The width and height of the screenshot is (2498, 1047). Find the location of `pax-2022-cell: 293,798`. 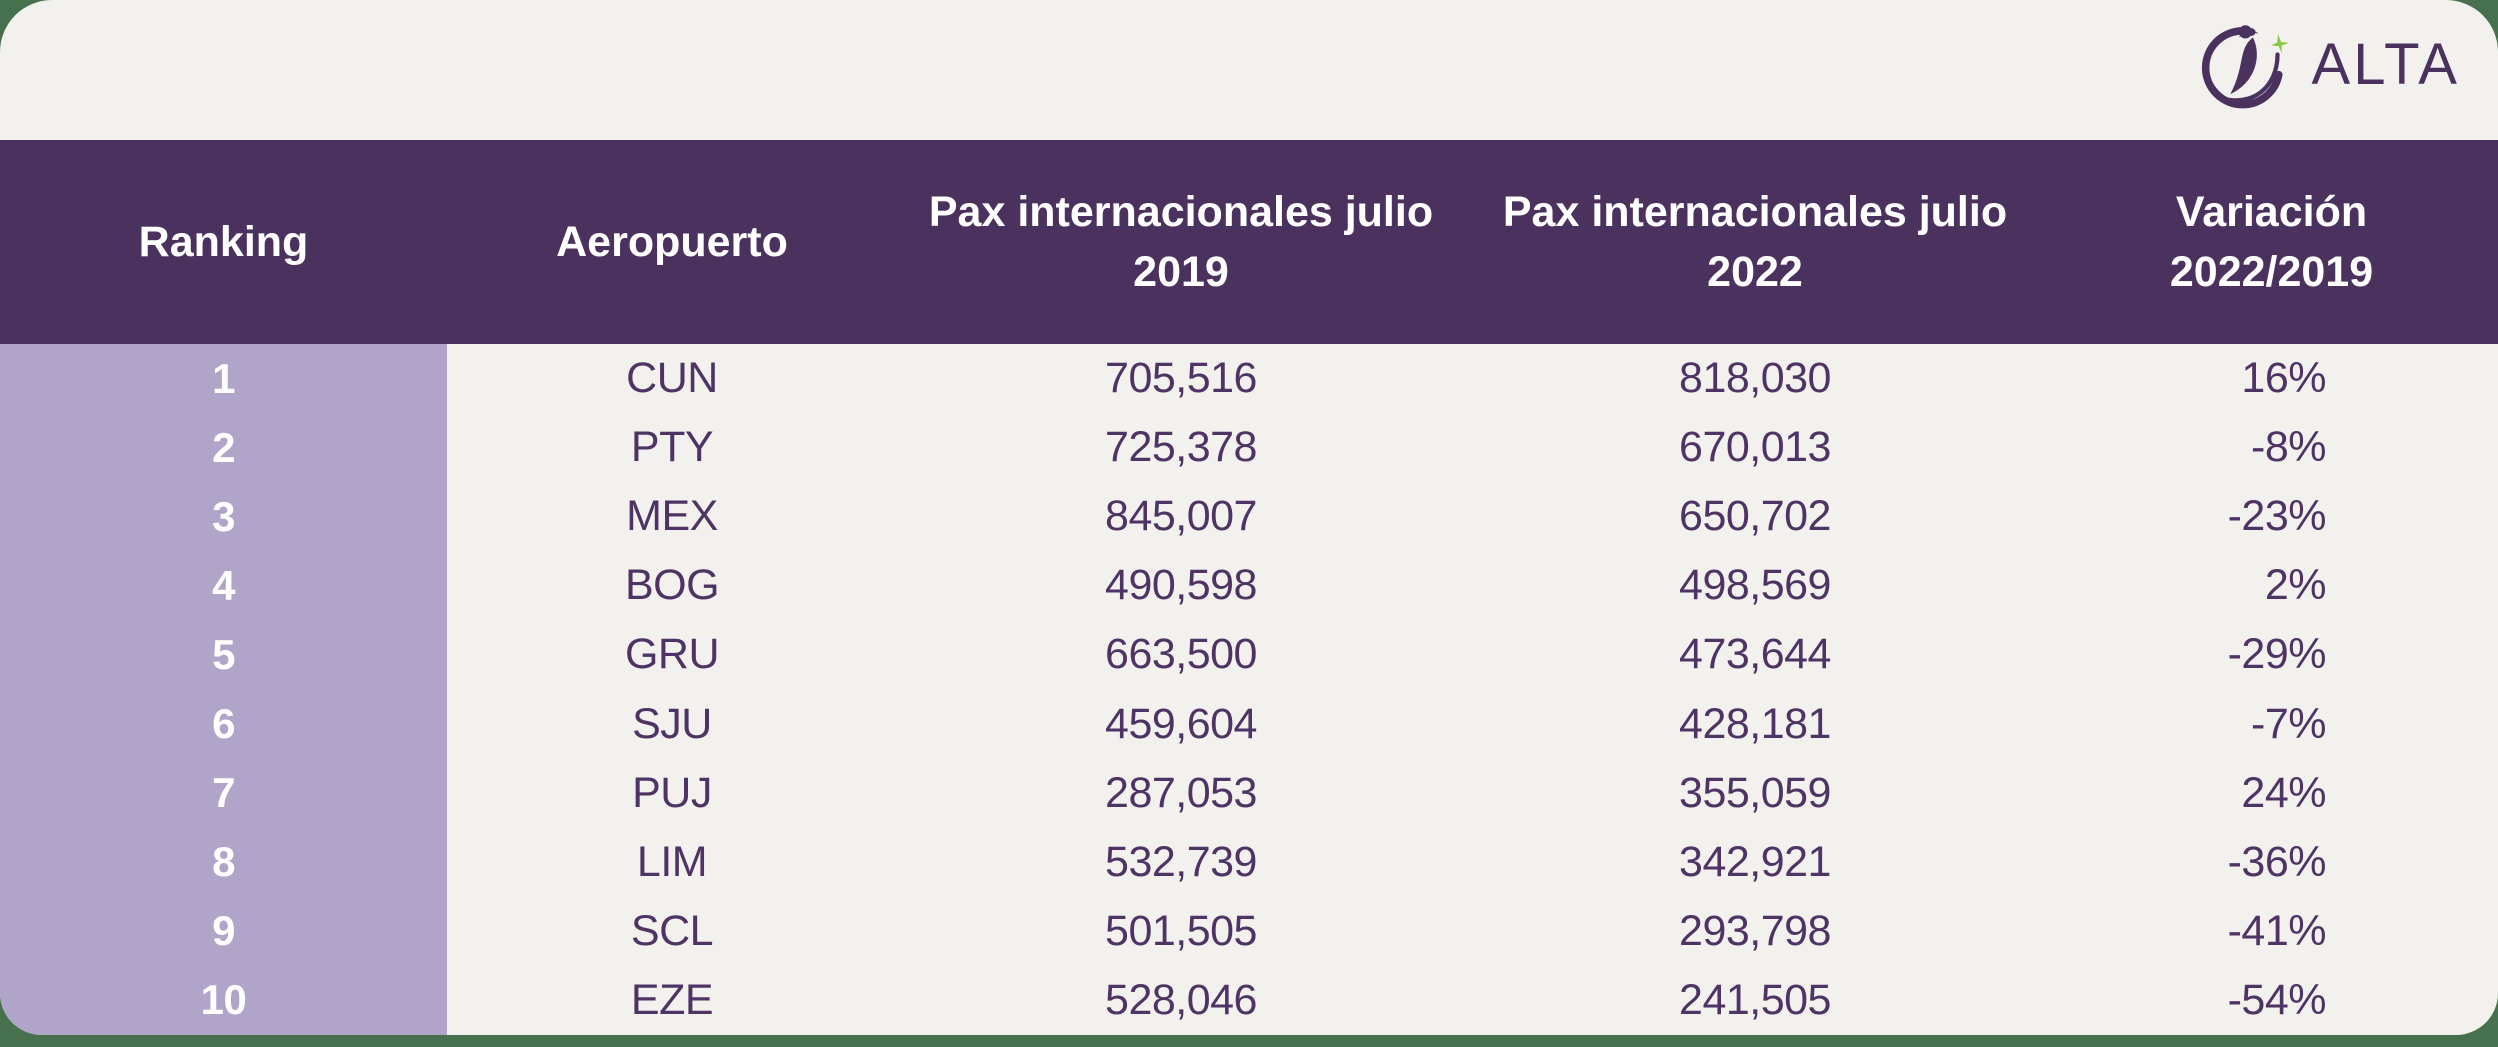

pax-2022-cell: 293,798 is located at coordinates (1755, 931).